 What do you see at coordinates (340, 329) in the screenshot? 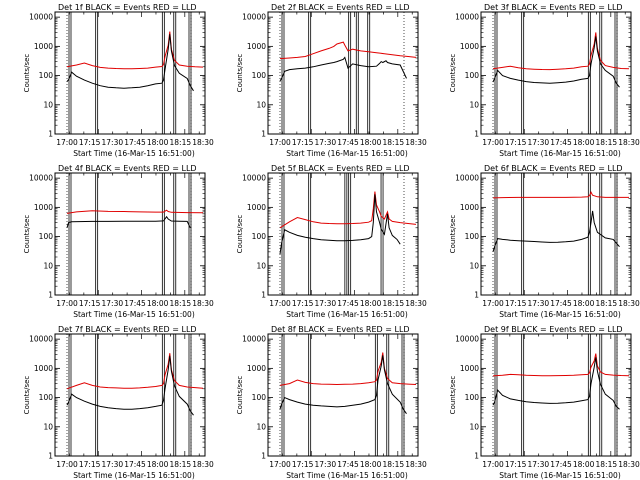
I see `panel-title: Det 8f BLACK = Events RED = LLD` at bounding box center [340, 329].